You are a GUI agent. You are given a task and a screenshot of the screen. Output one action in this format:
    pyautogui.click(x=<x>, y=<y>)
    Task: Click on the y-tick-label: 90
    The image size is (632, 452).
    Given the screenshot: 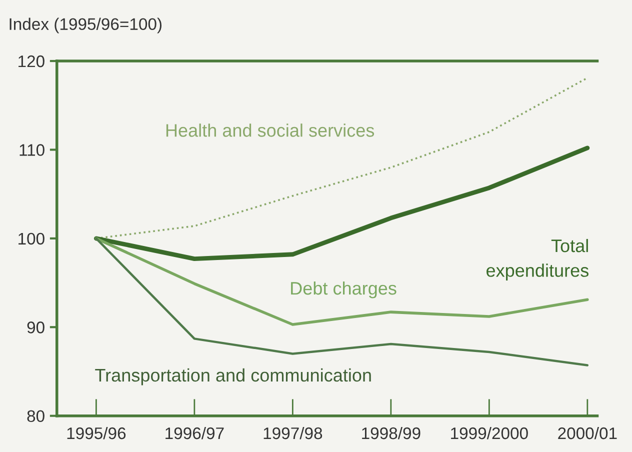 What is the action you would take?
    pyautogui.click(x=35, y=328)
    